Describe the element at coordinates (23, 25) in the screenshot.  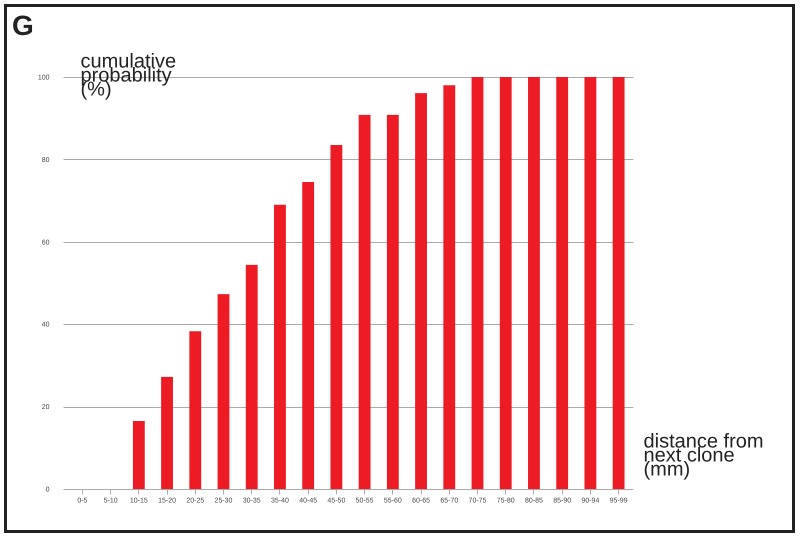
I see `chart-title: G` at that location.